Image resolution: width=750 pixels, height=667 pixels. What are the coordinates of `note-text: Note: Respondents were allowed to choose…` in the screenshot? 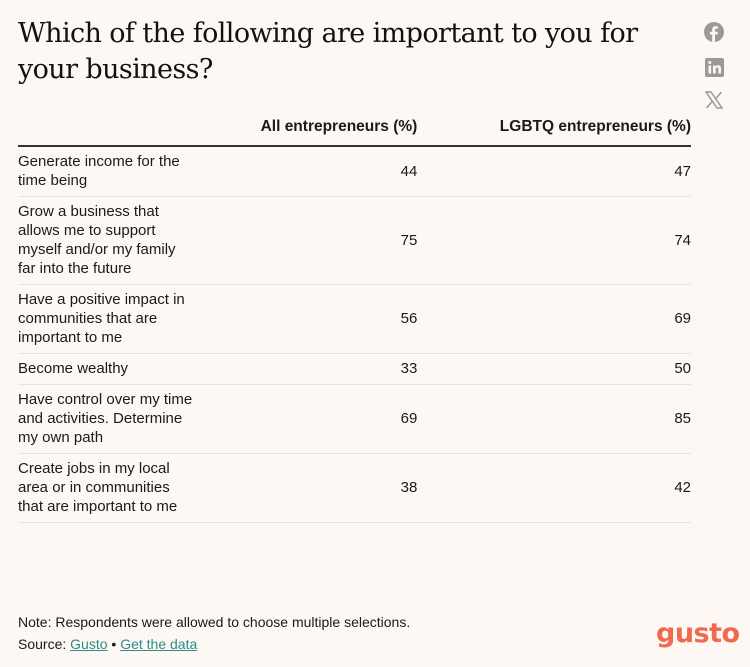 It's located at (214, 622).